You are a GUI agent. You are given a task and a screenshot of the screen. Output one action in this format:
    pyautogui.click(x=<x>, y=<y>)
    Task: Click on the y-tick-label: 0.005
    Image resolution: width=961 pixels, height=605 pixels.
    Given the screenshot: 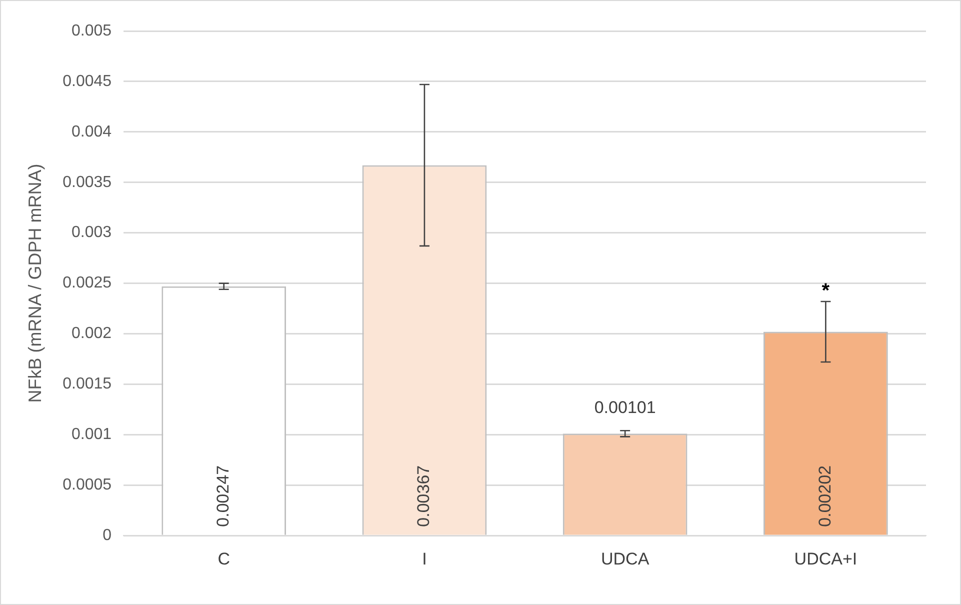 What is the action you would take?
    pyautogui.click(x=91, y=31)
    